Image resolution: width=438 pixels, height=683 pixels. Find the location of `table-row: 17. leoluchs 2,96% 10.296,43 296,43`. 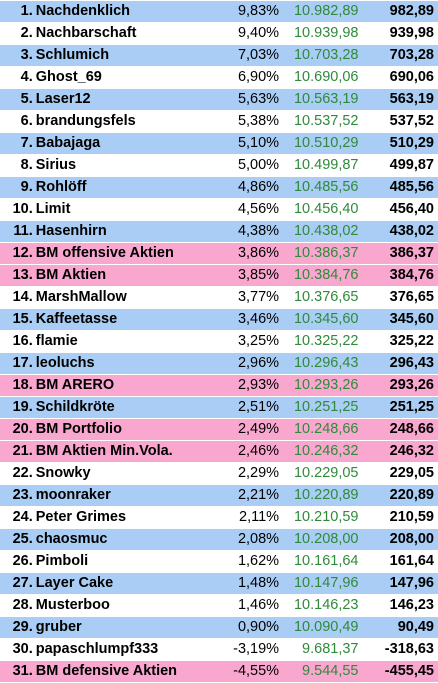

table-row: 17. leoluchs 2,96% 10.296,43 296,43 is located at coordinates (219, 364).